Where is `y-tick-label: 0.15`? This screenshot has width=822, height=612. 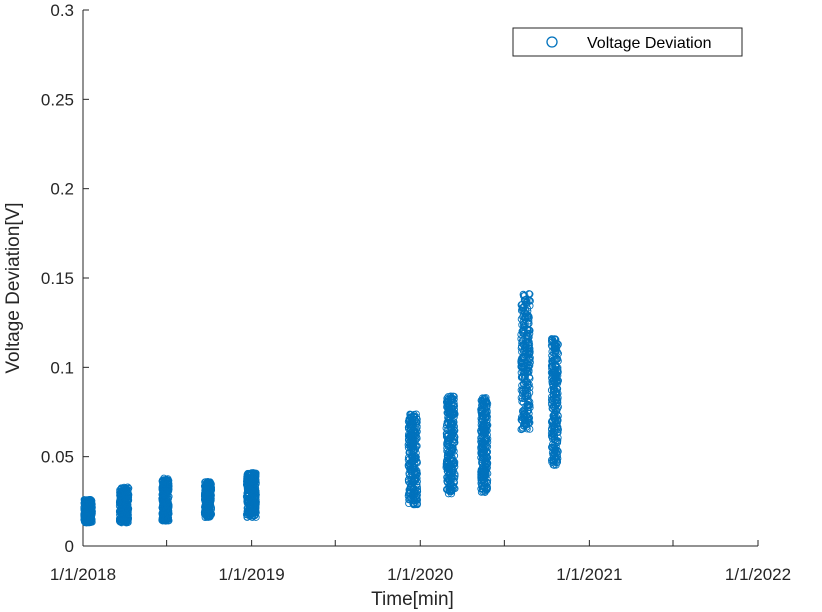
y-tick-label: 0.15 is located at coordinates (57, 278).